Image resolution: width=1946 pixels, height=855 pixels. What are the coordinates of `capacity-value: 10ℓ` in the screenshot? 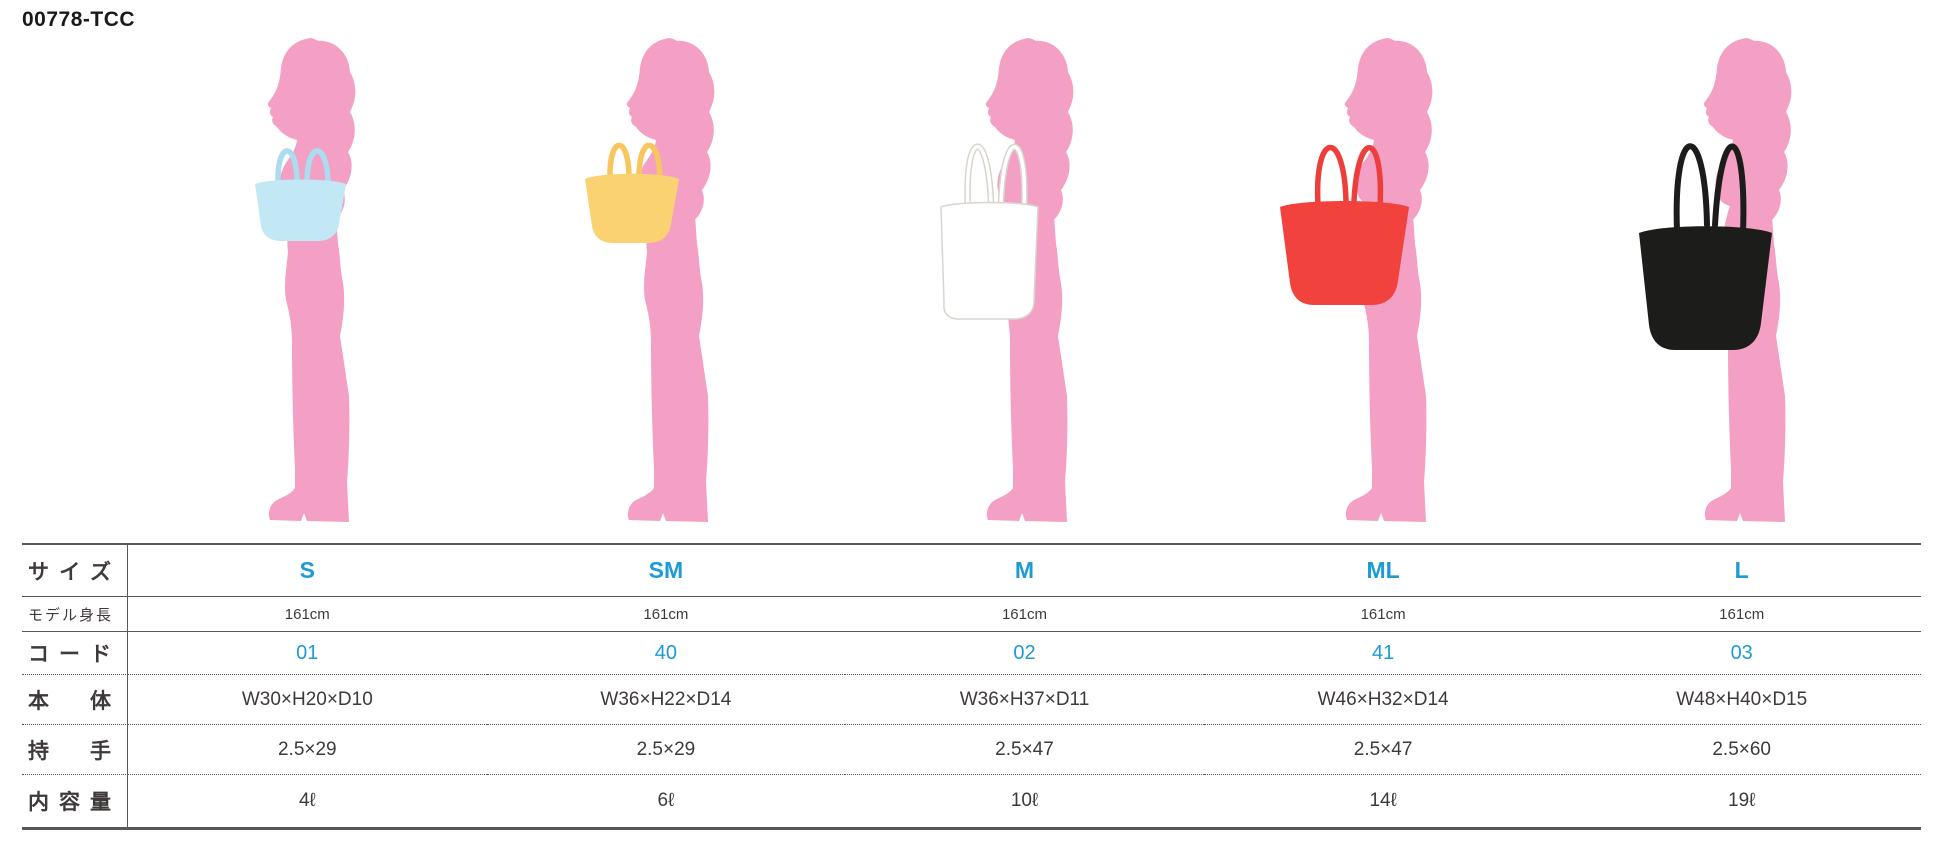 It's located at (1024, 800).